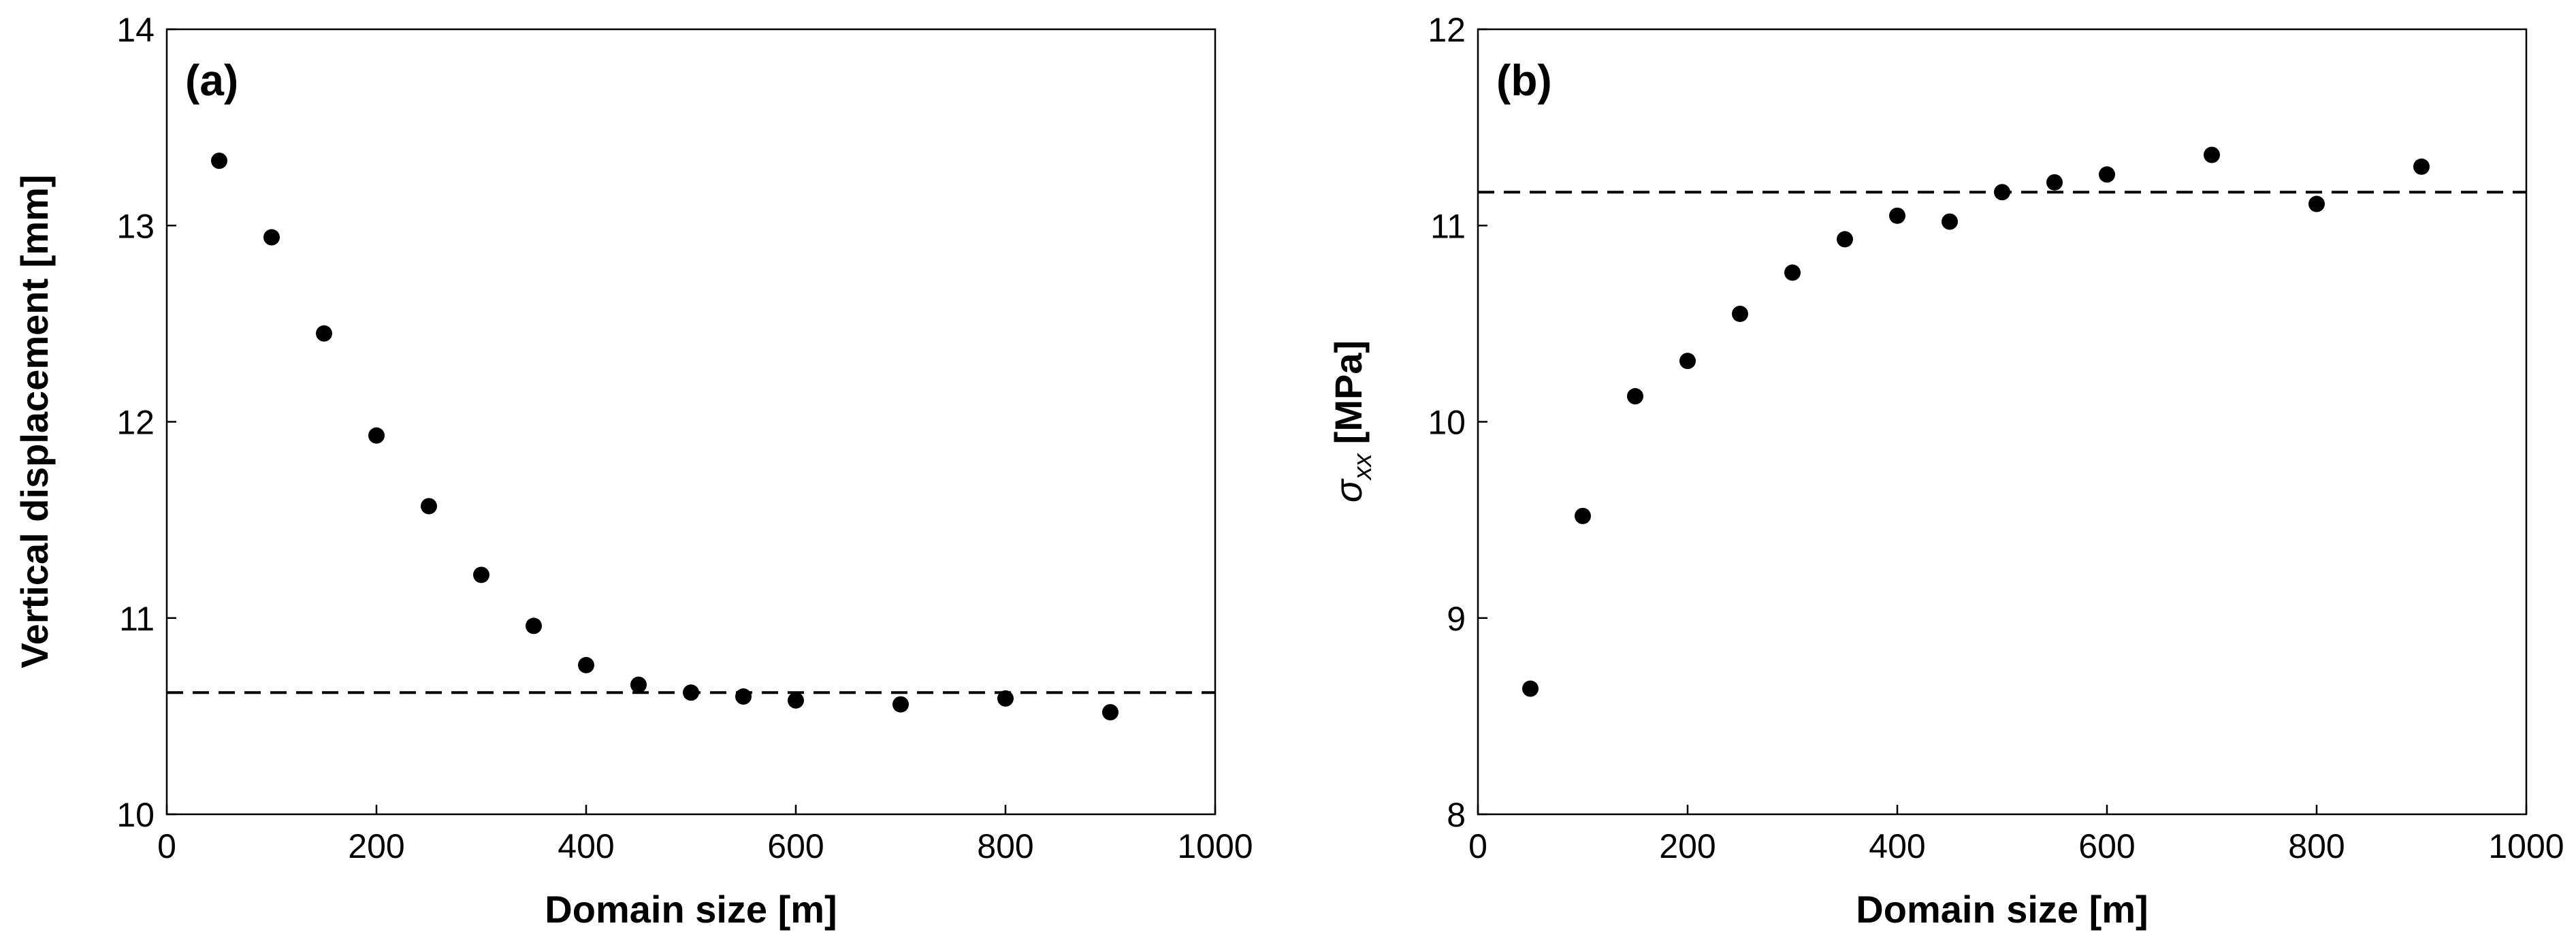 This screenshot has width=2576, height=945. What do you see at coordinates (211, 80) in the screenshot?
I see `panel-label: (a)` at bounding box center [211, 80].